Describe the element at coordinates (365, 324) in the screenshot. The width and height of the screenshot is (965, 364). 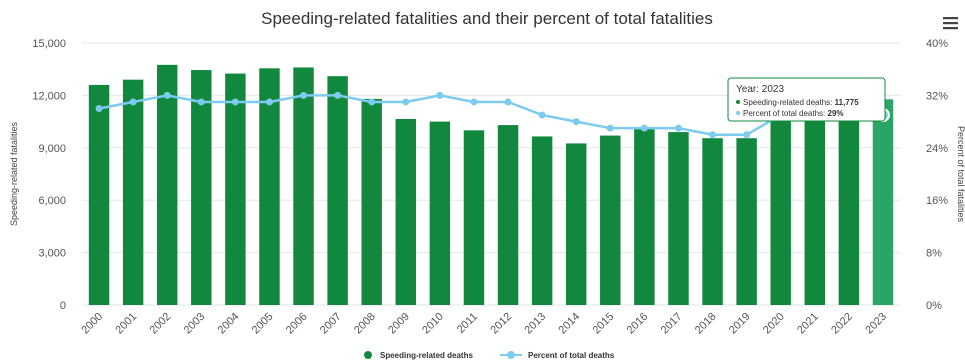
I see `x-tick-label: 2008` at that location.